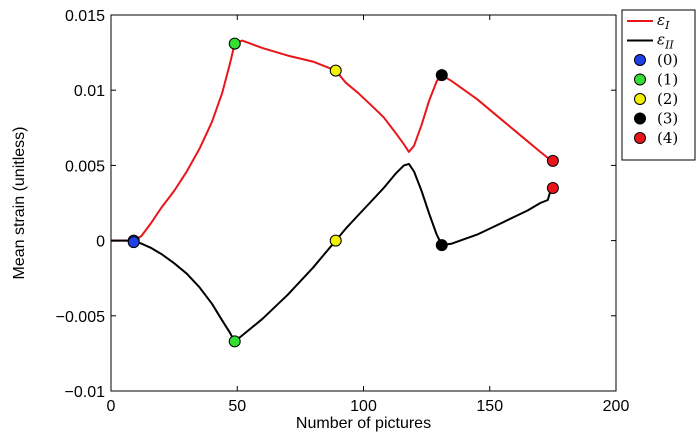  Describe the element at coordinates (100, 242) in the screenshot. I see `y-tick-label: 0` at that location.